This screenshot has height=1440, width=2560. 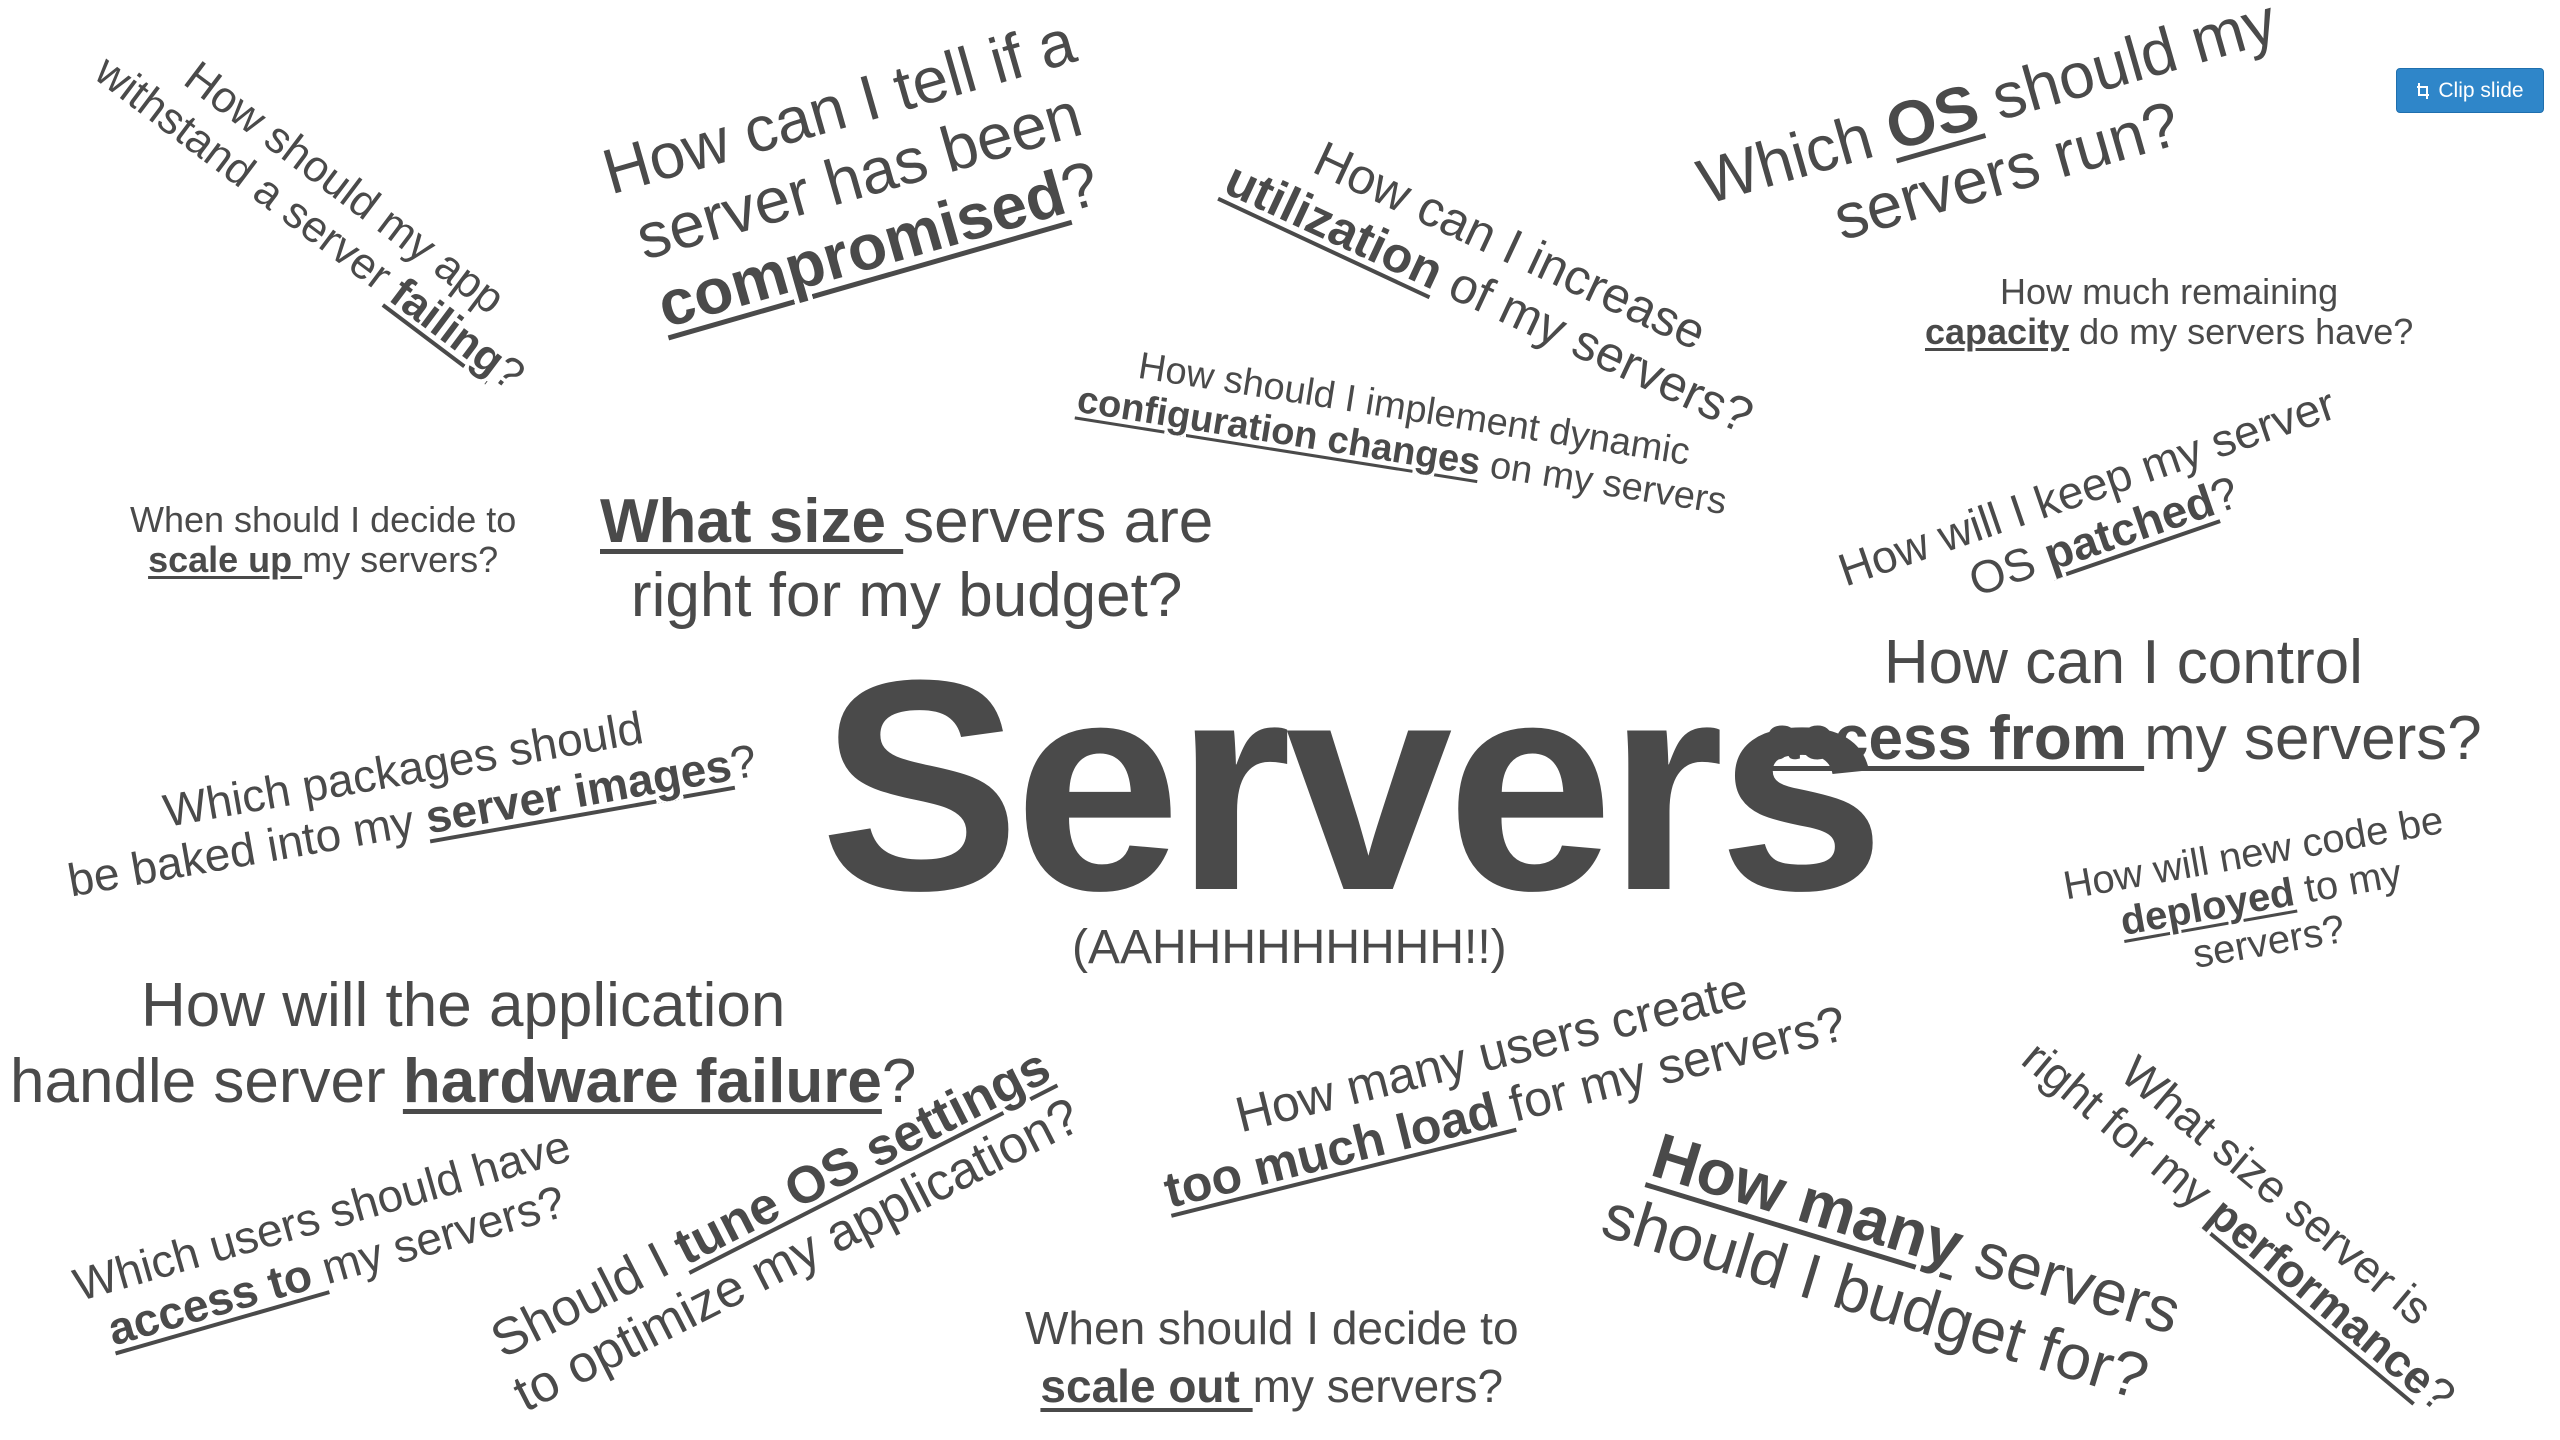 What do you see at coordinates (1352, 785) in the screenshot?
I see `page-title: Servers` at bounding box center [1352, 785].